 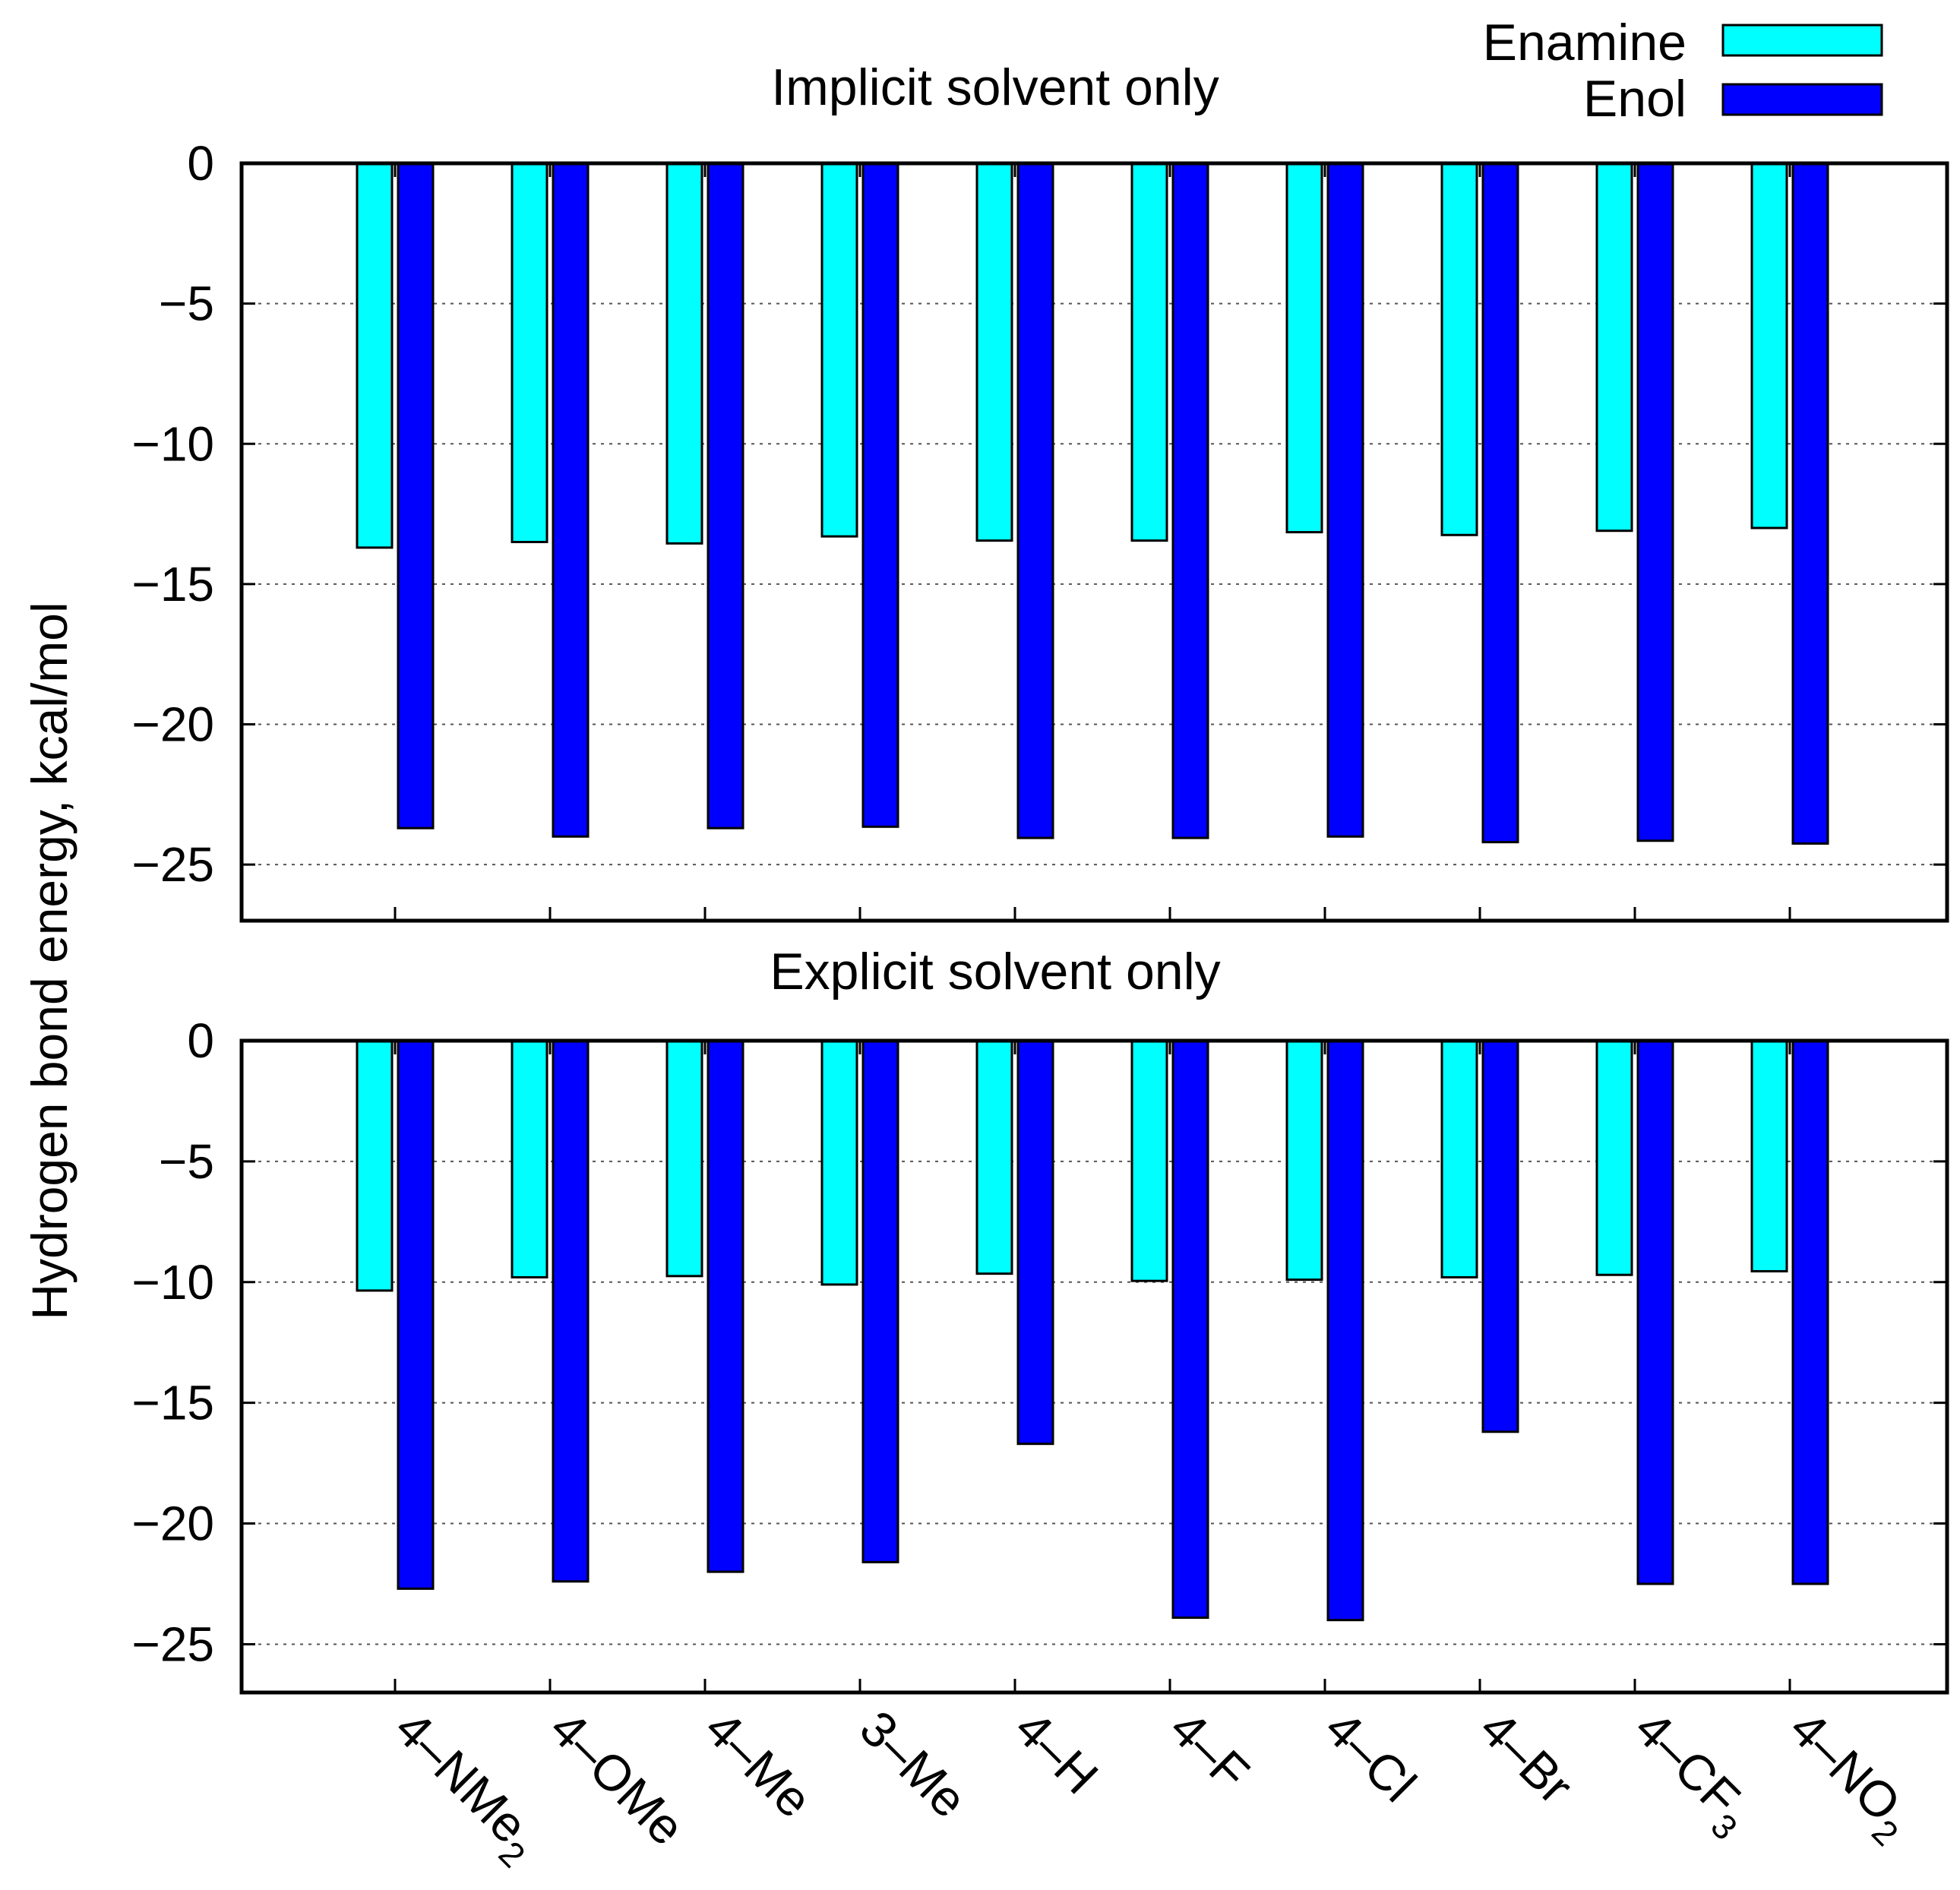 I want to click on x-tick-label: 4–Cl, so click(x=1370, y=1757).